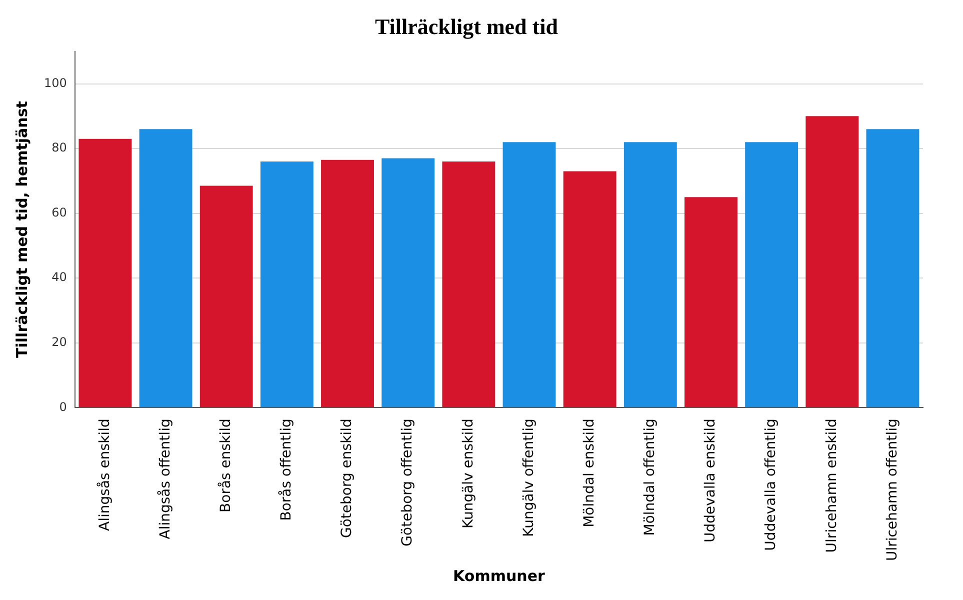  What do you see at coordinates (528, 477) in the screenshot?
I see `x-tick-label: Kungälv offentlig` at bounding box center [528, 477].